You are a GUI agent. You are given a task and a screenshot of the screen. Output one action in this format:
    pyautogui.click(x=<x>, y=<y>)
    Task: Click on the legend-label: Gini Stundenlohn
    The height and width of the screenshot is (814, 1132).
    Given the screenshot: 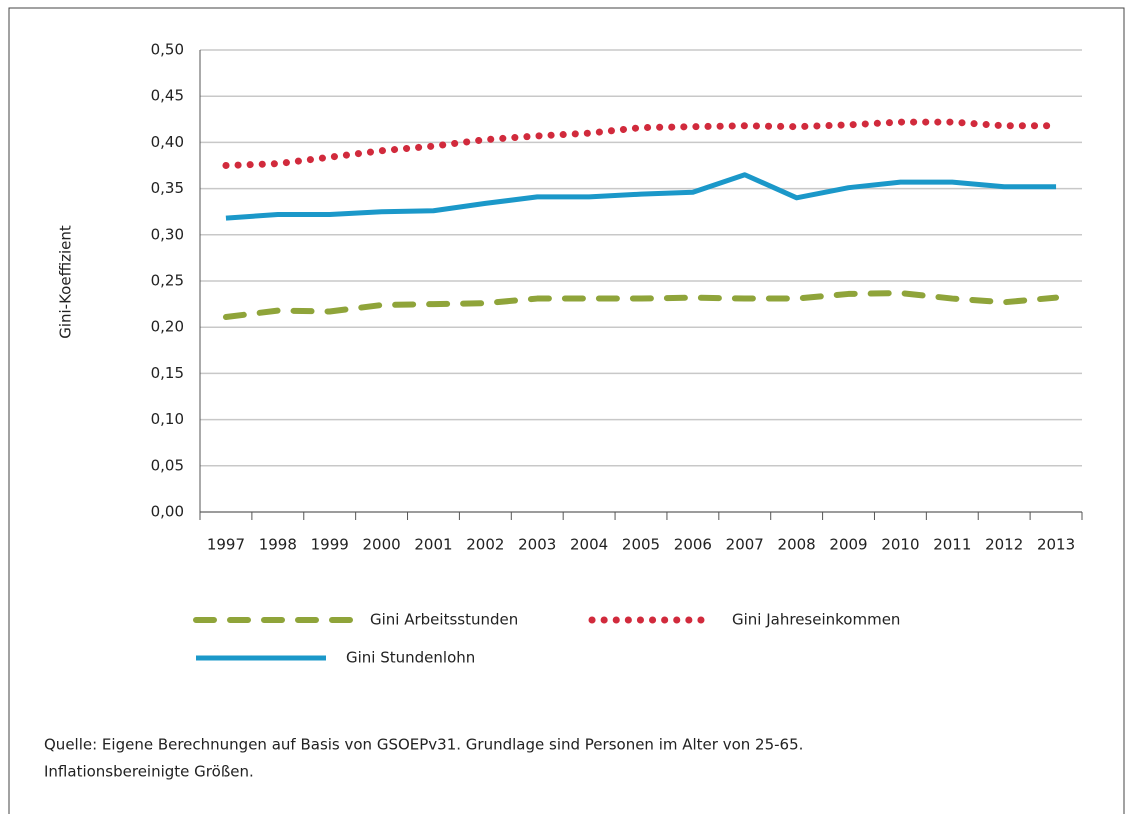 What is the action you would take?
    pyautogui.click(x=410, y=658)
    